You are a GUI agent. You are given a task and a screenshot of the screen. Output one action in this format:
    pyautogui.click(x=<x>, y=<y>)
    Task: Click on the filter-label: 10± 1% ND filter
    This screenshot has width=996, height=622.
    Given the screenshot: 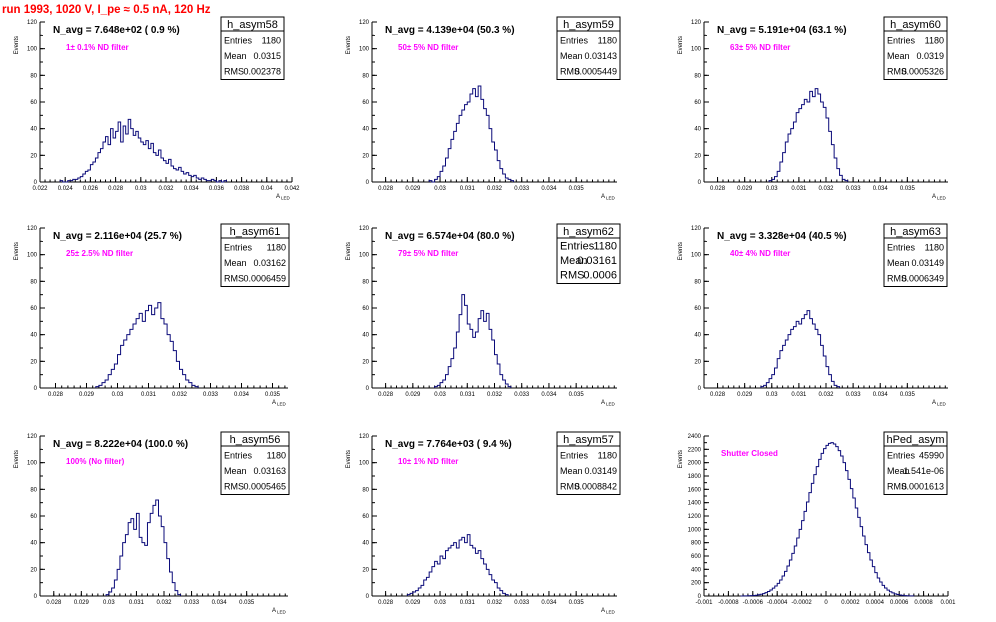 What is the action you would take?
    pyautogui.click(x=428, y=461)
    